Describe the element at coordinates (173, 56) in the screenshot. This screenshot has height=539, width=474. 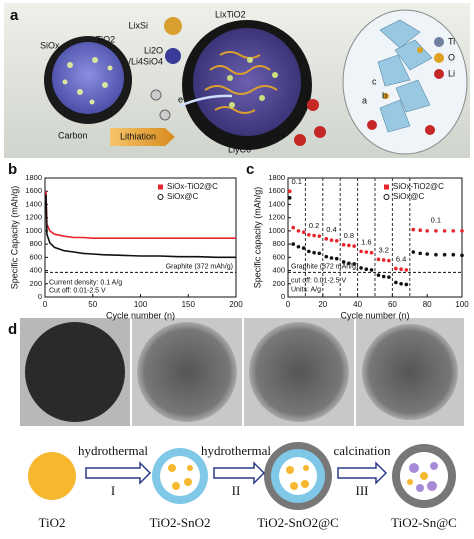
I see `li2o-icon` at that location.